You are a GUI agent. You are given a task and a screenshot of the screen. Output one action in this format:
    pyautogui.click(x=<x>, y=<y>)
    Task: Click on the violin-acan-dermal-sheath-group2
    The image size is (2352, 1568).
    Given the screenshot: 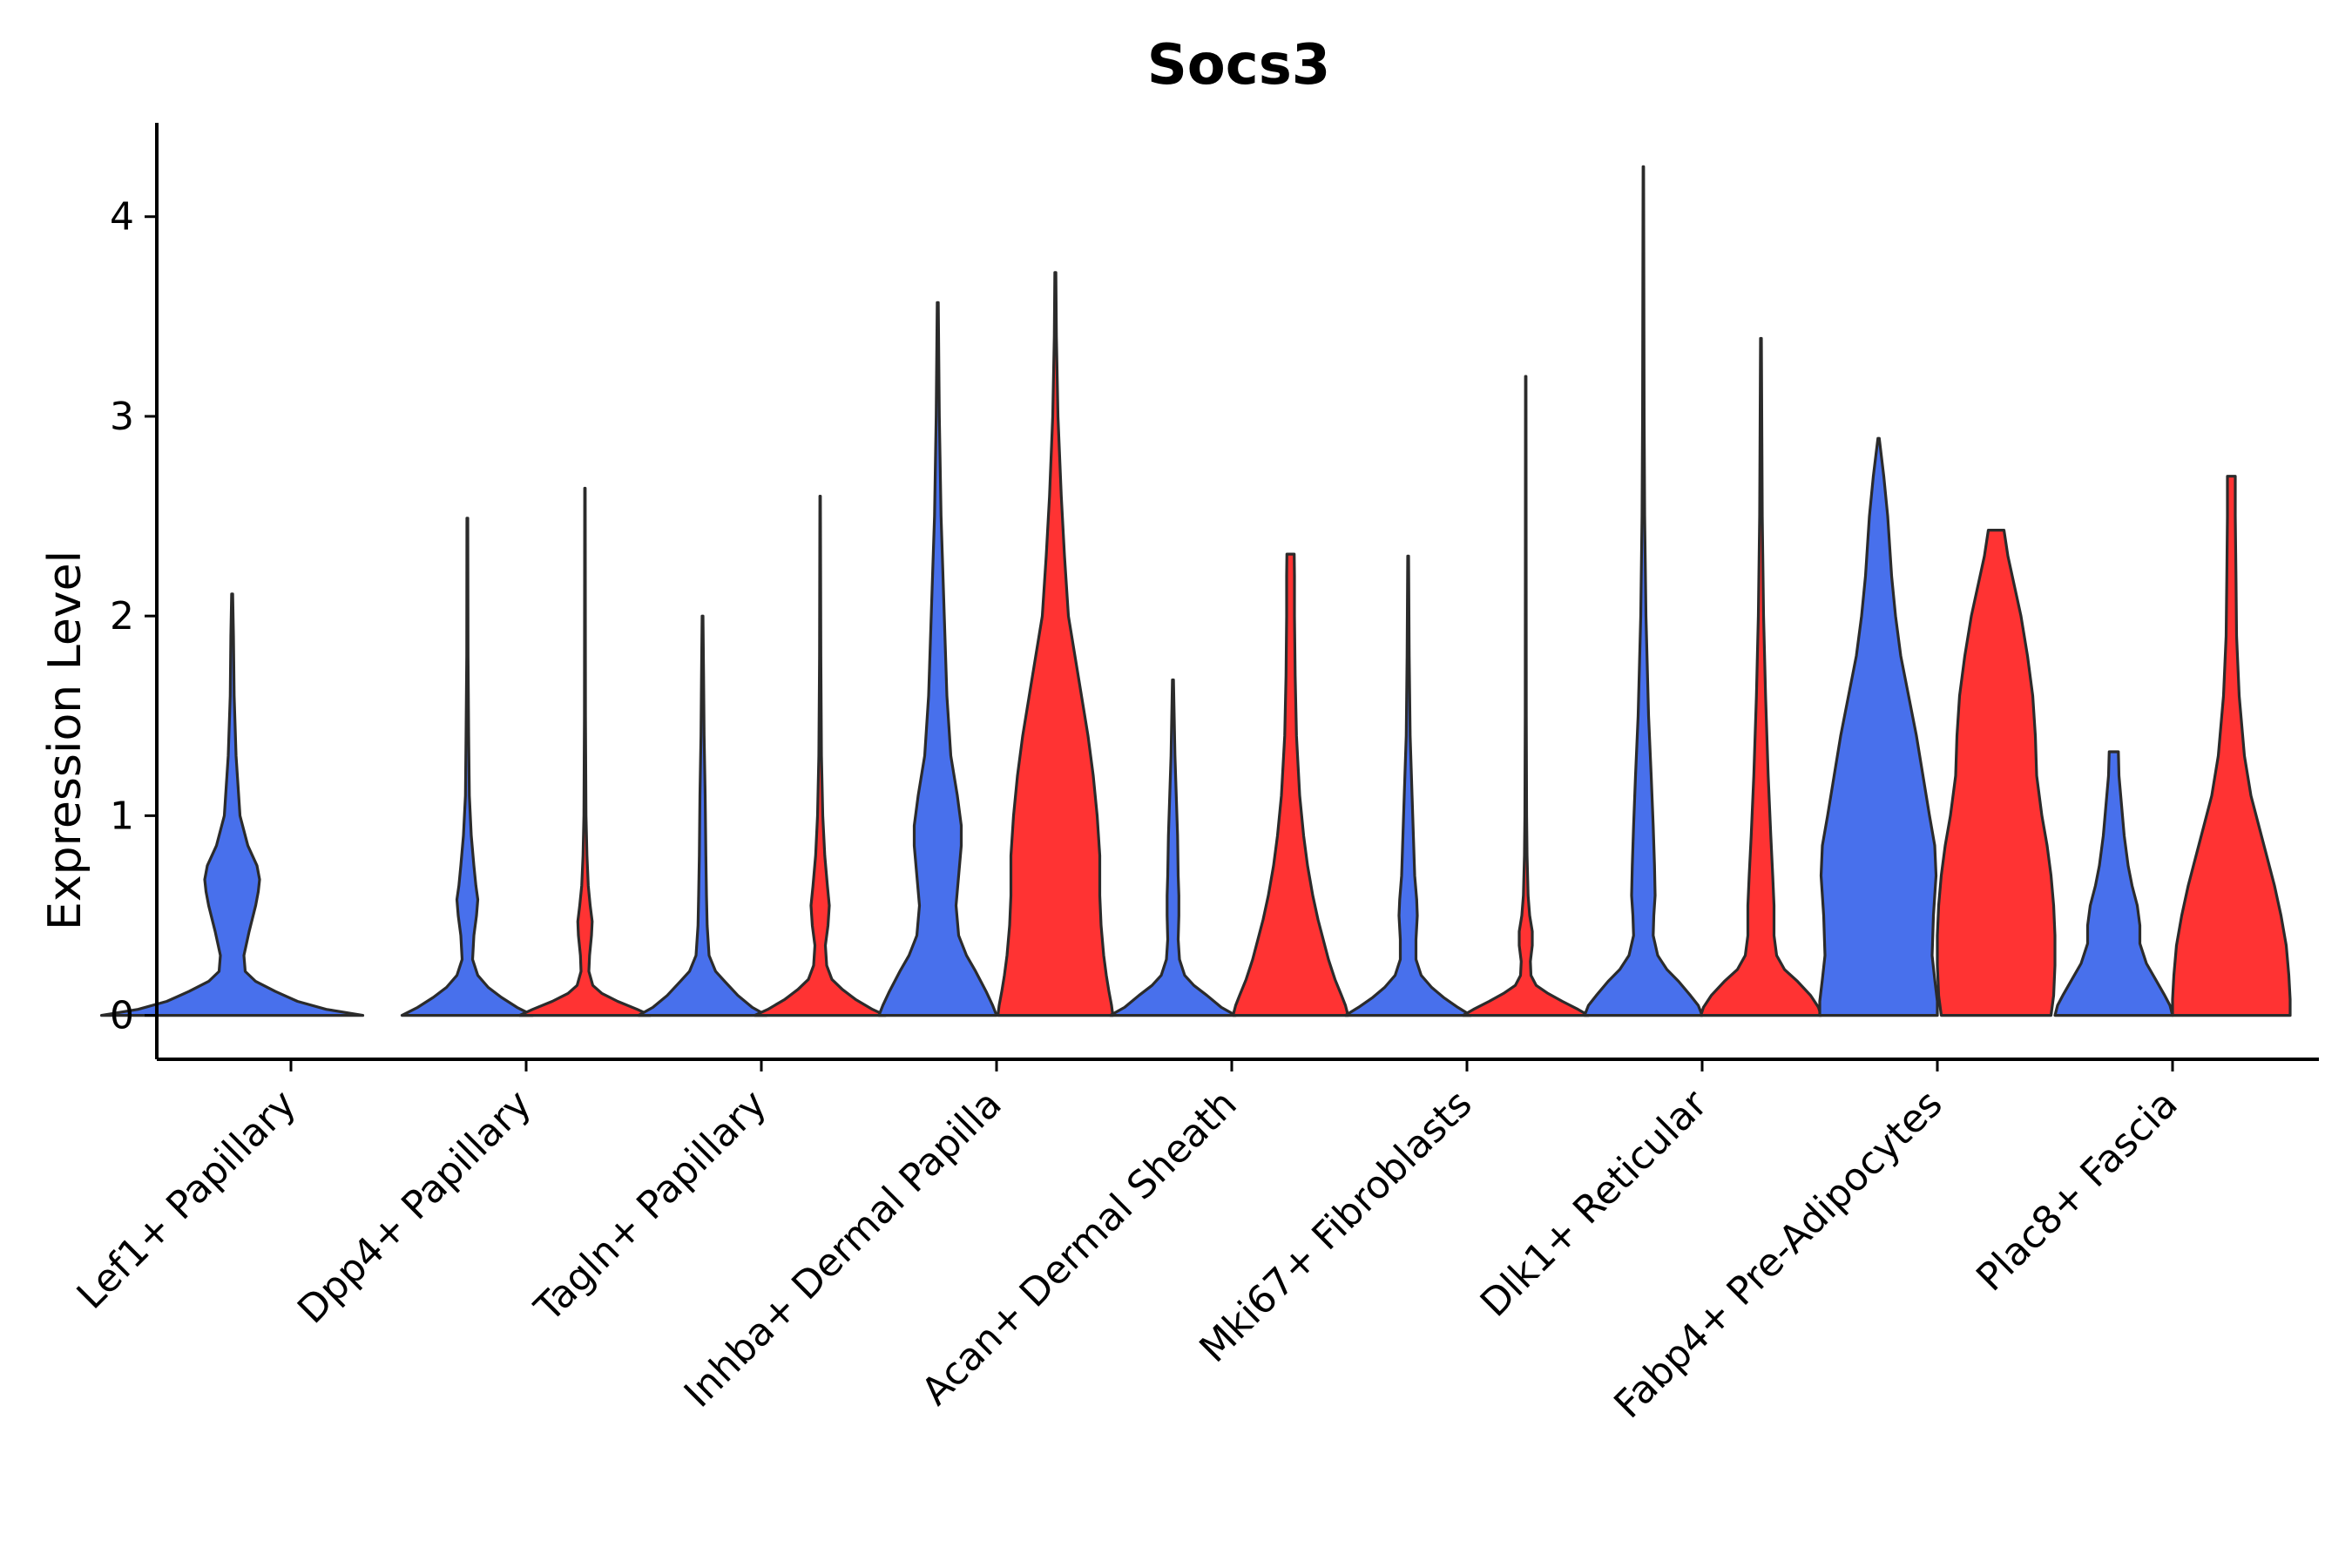 What is the action you would take?
    pyautogui.click(x=1290, y=785)
    